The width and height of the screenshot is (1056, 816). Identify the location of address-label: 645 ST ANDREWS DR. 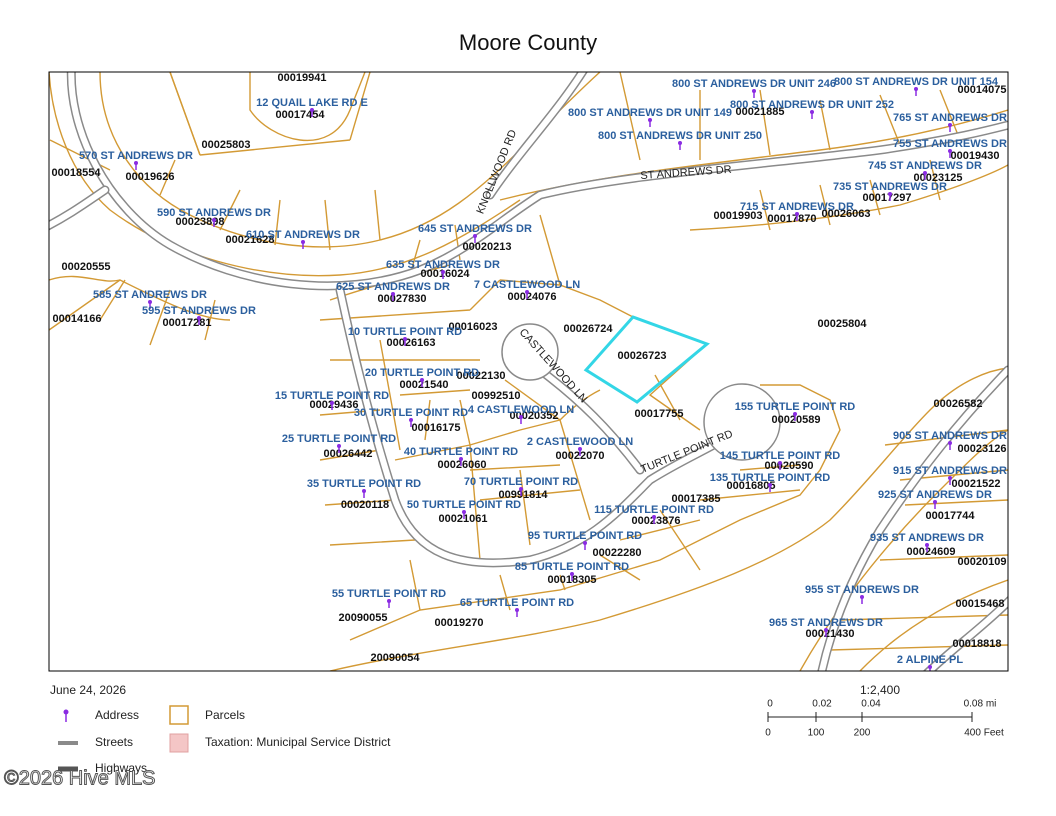
(475, 229).